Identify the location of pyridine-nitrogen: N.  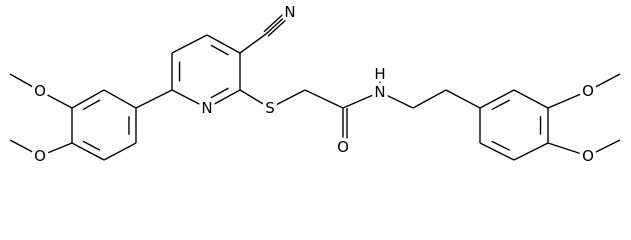
(206, 108).